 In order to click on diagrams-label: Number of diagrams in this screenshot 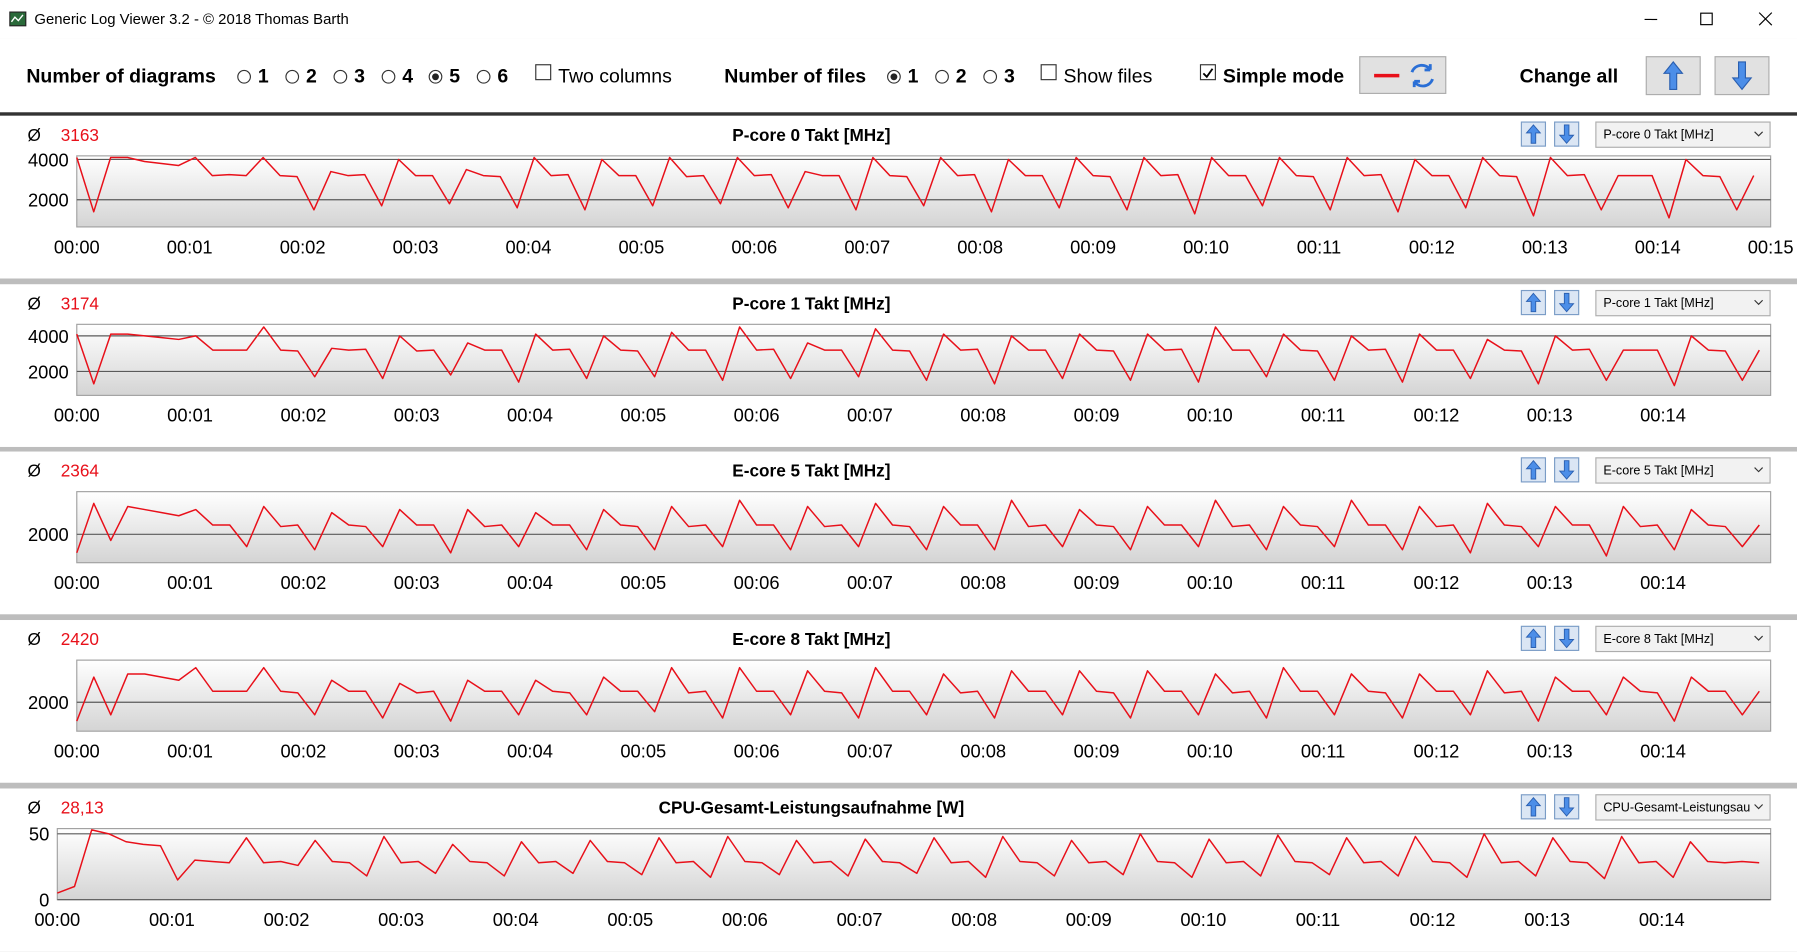, I will do `click(121, 76)`.